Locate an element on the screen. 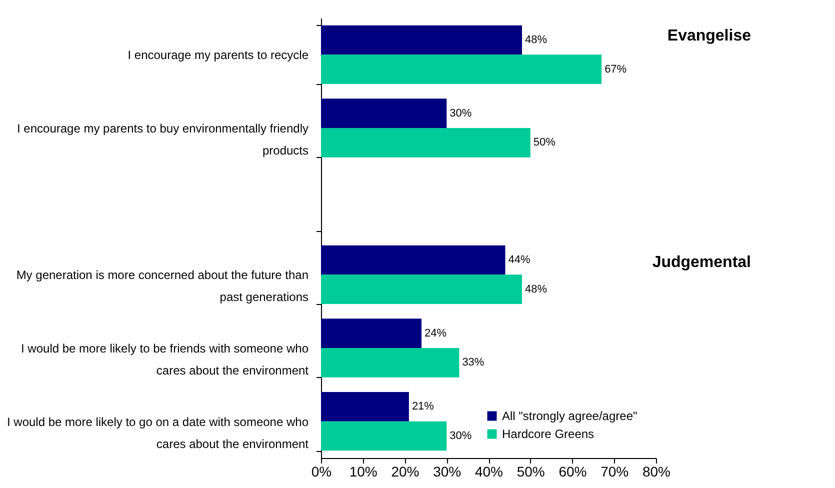  legend-label: Hardcore Greens is located at coordinates (548, 434).